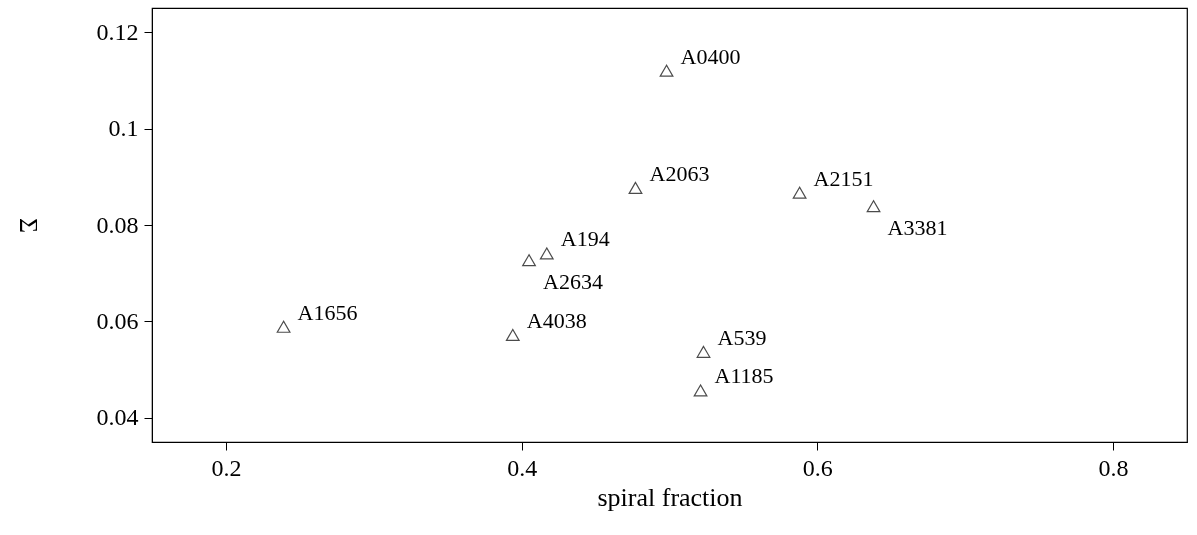  I want to click on y-tick-label: 0.04, so click(117, 417).